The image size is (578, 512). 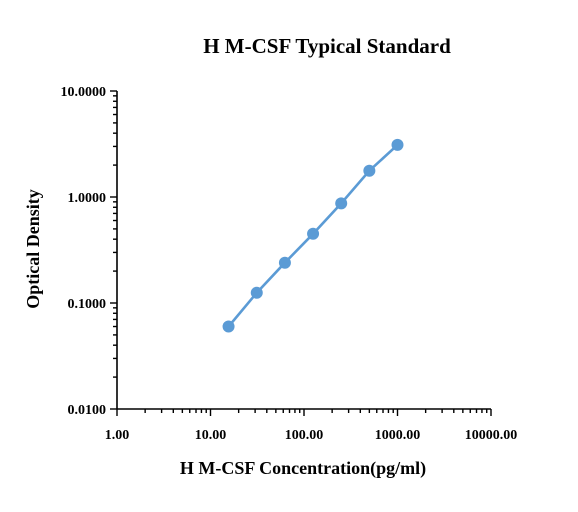 What do you see at coordinates (33, 249) in the screenshot?
I see `y-axis-label: Optical Density` at bounding box center [33, 249].